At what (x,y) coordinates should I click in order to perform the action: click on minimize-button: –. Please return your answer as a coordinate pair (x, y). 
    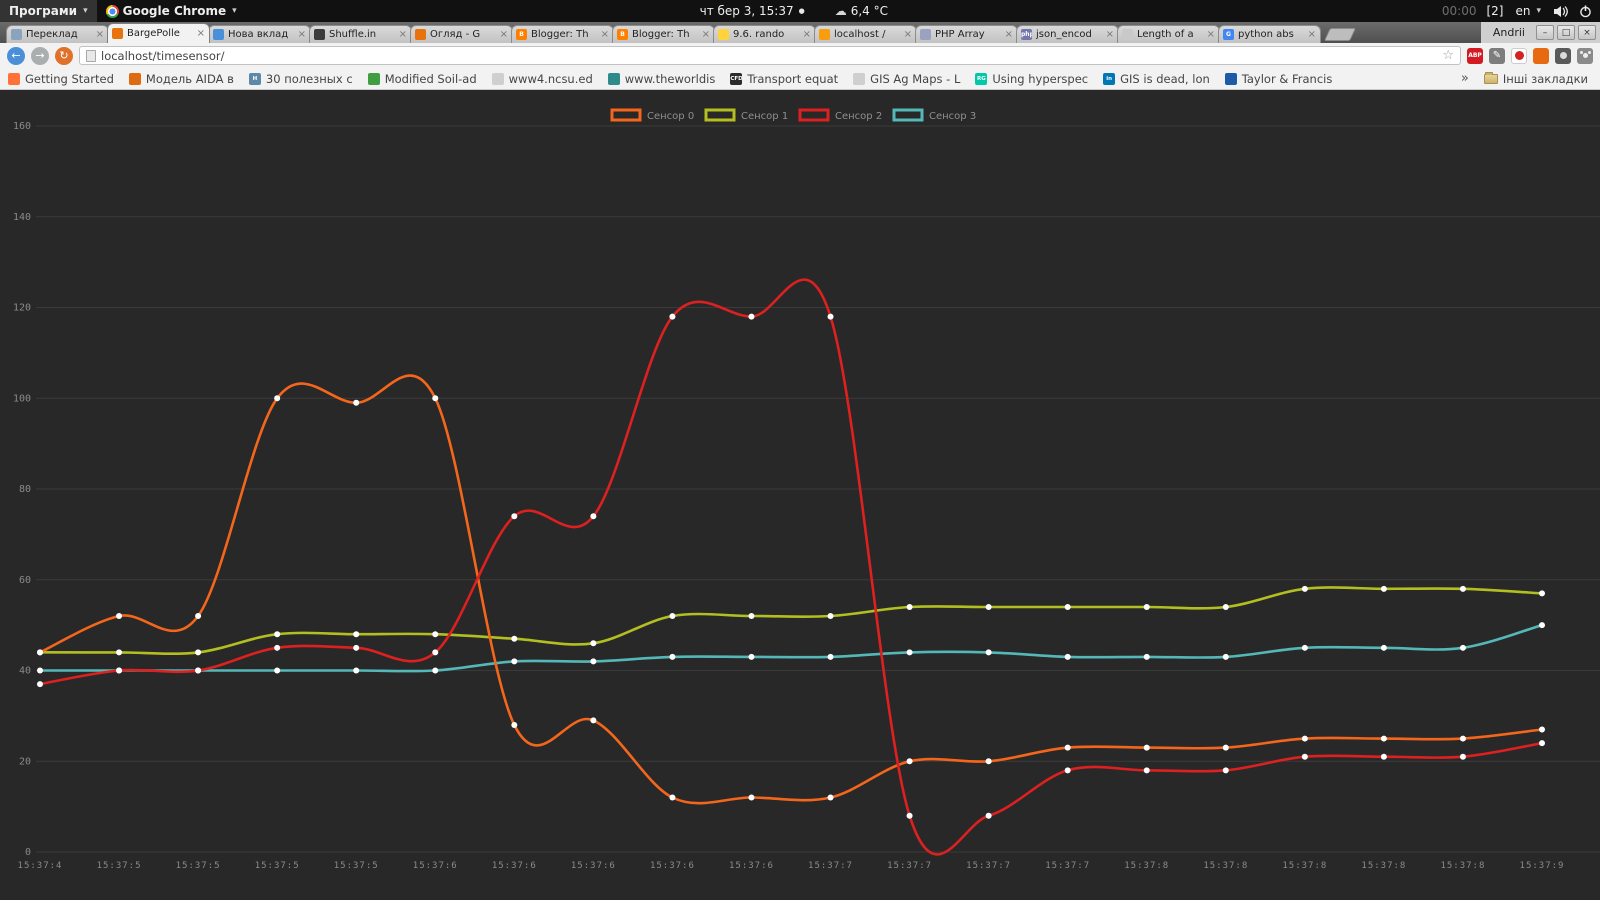
    Looking at the image, I should click on (1545, 32).